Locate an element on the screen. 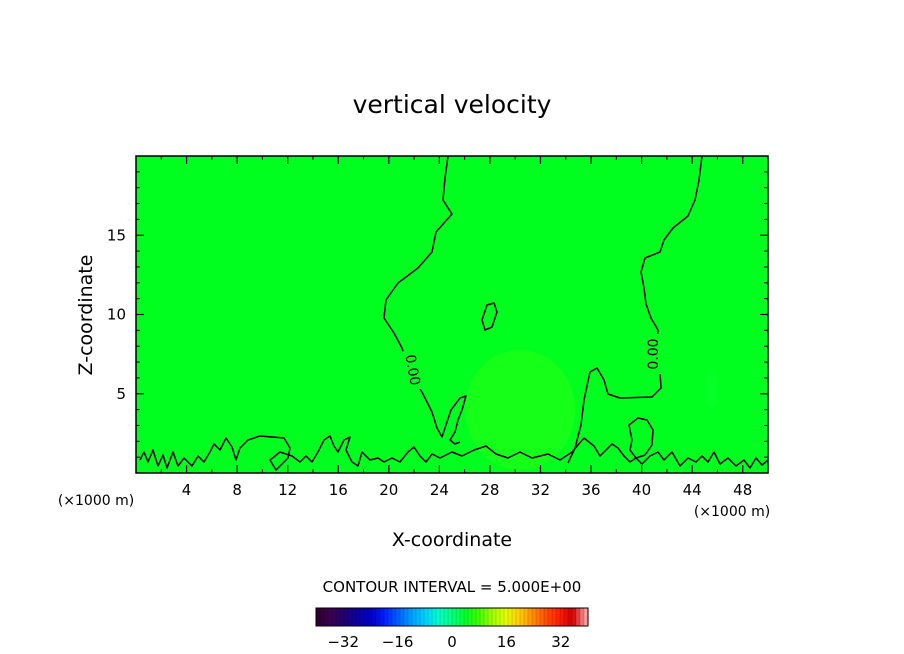 This screenshot has height=654, width=904. x-unit-right: (×1000 m) is located at coordinates (732, 512).